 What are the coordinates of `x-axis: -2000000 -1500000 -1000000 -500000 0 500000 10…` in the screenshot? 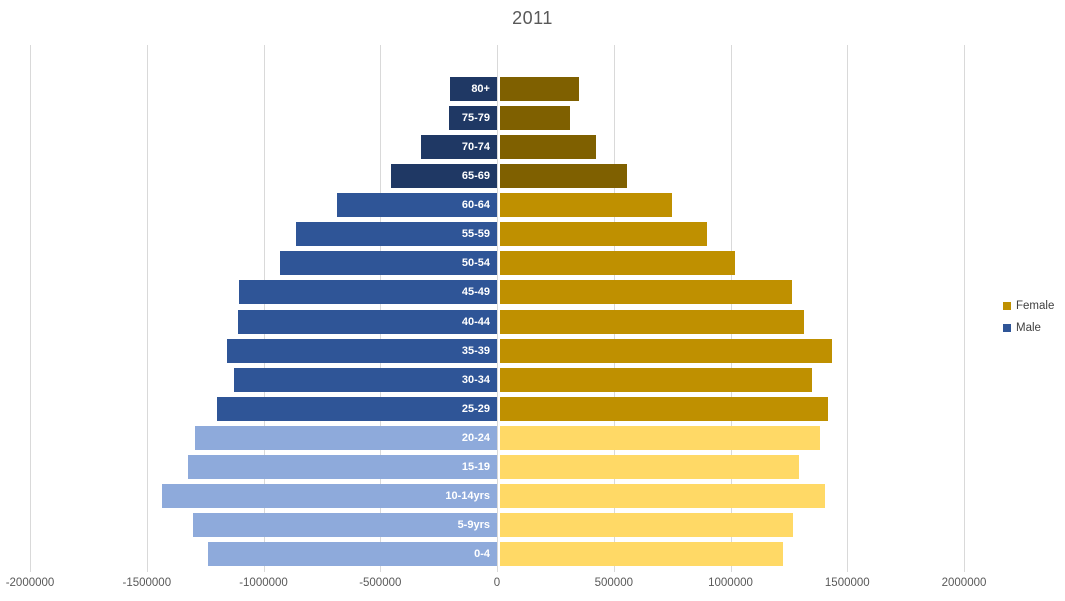 It's located at (496, 585).